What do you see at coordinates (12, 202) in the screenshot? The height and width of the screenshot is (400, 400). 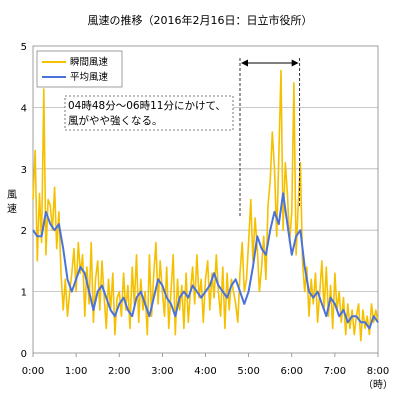 I see `y-axis-label: 風 速` at bounding box center [12, 202].